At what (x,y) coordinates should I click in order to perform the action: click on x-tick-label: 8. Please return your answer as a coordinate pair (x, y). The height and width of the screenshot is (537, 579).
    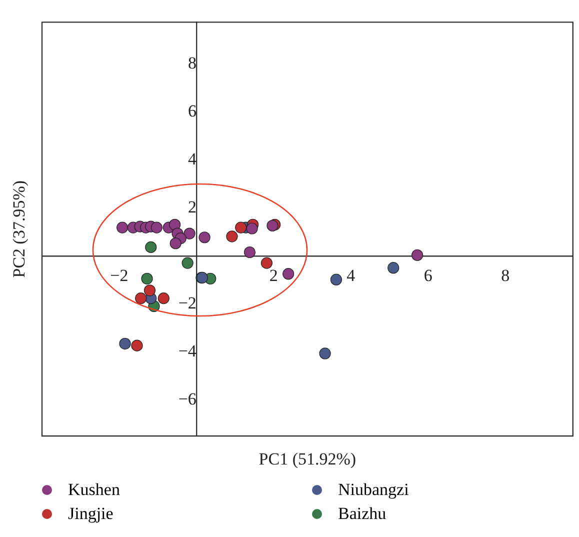
    Looking at the image, I should click on (505, 275).